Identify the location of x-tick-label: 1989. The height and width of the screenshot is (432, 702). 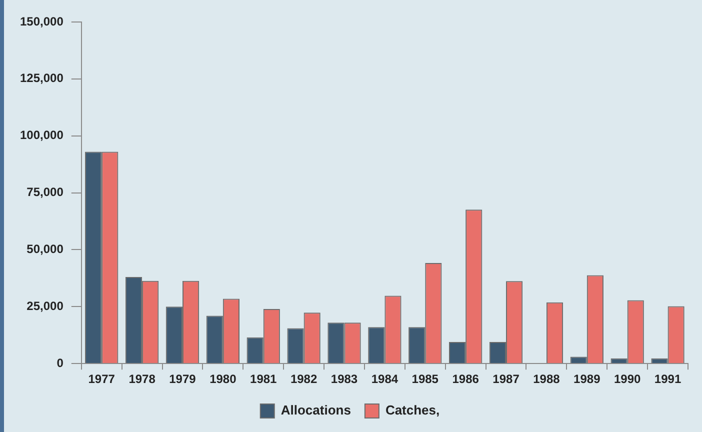
(587, 379).